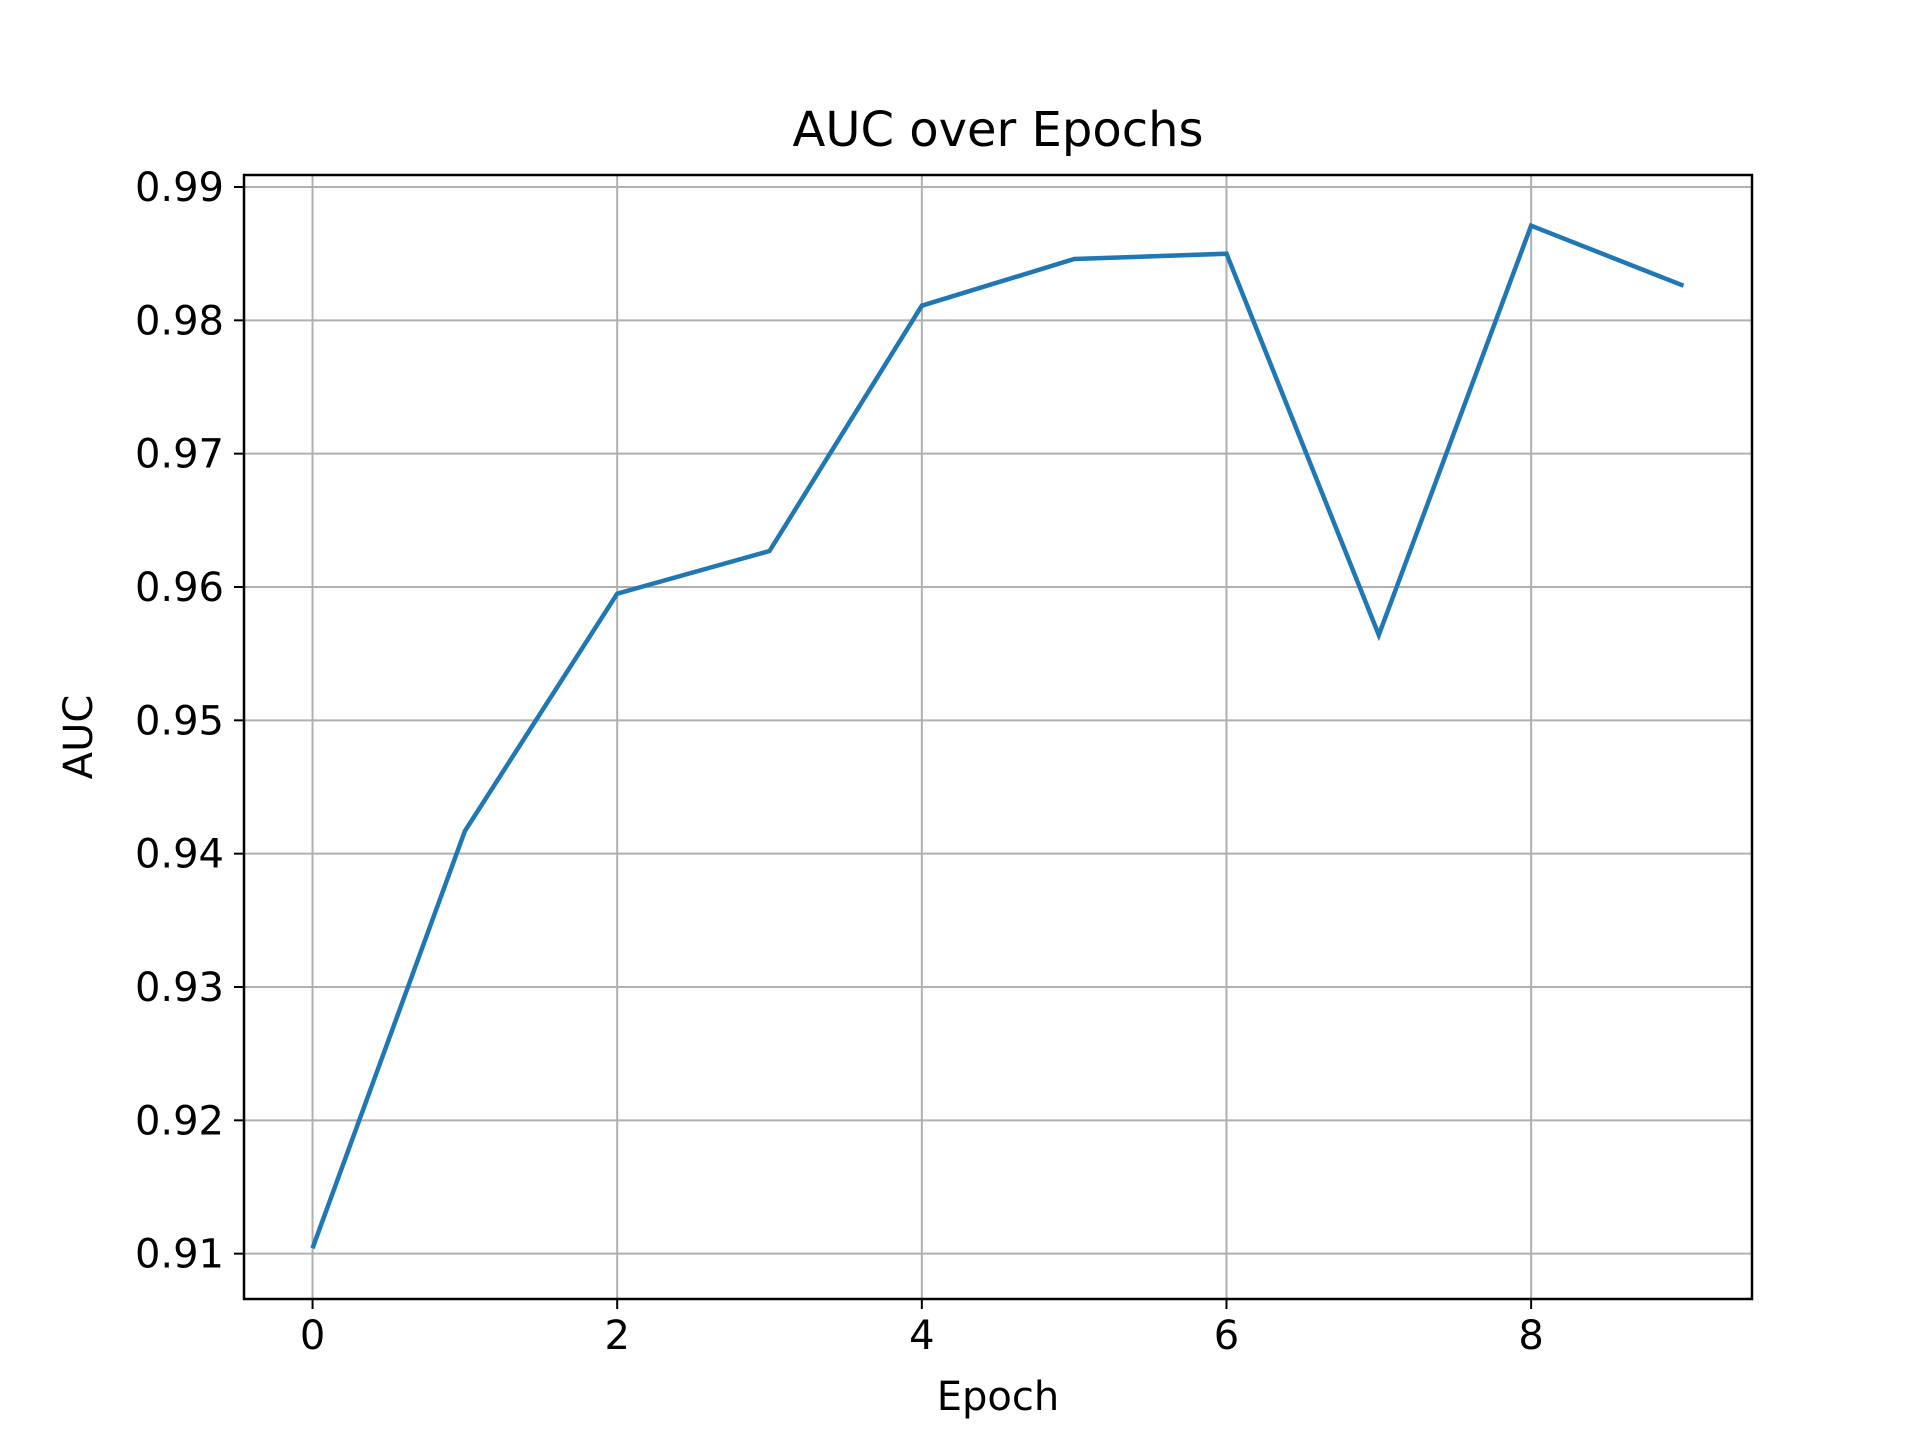 Image resolution: width=1920 pixels, height=1440 pixels. What do you see at coordinates (616, 1336) in the screenshot?
I see `x-tick-label: 2` at bounding box center [616, 1336].